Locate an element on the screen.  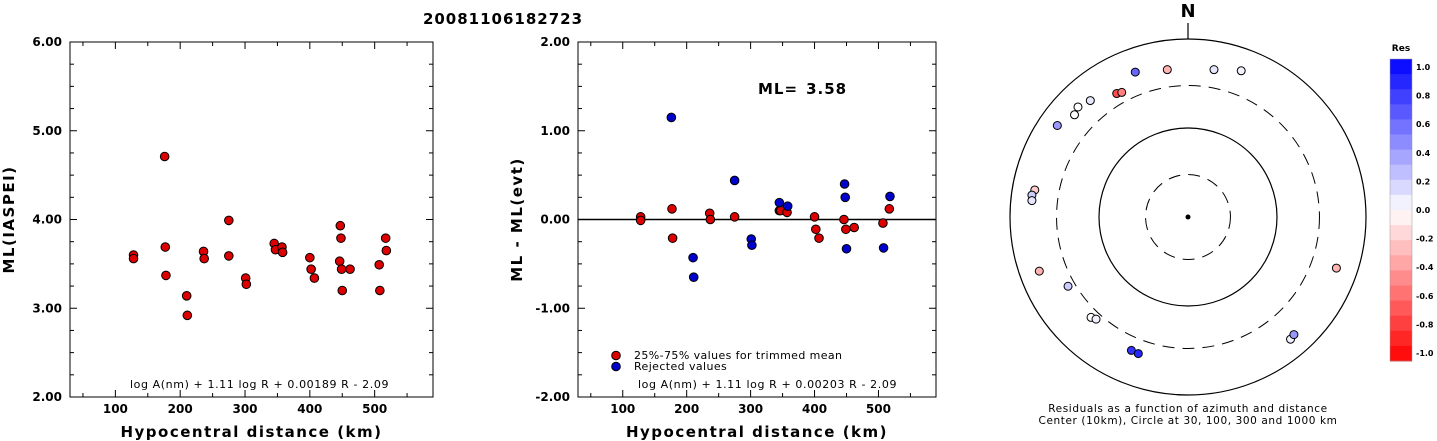
x-axis-label: Hypocentral distance (km) is located at coordinates (757, 432).